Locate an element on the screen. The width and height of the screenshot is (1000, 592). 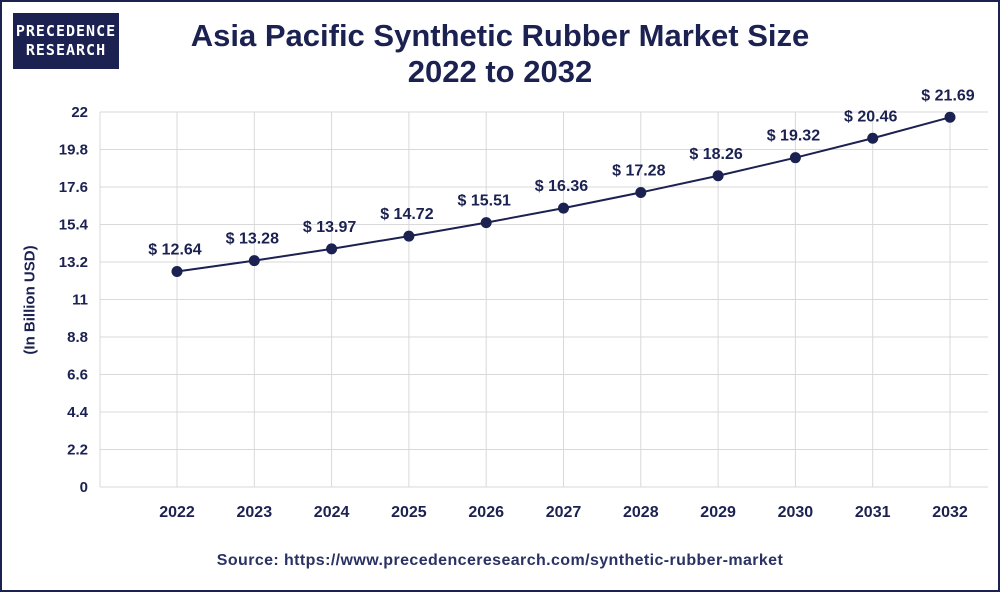
brand-logo: PRECEDENCE RESEARCH is located at coordinates (66, 41).